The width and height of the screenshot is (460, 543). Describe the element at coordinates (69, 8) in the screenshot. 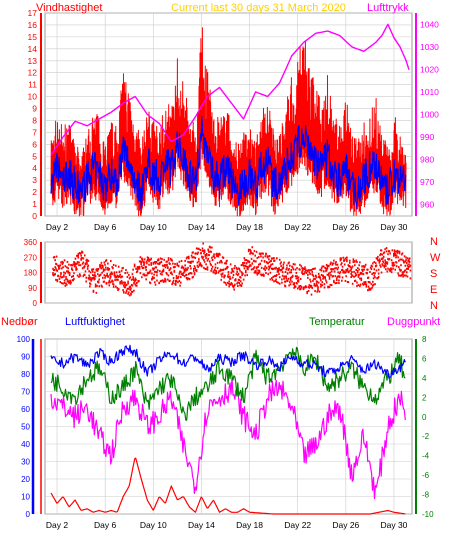

I see `wind-speed-axis-label: Vindhastighet` at that location.